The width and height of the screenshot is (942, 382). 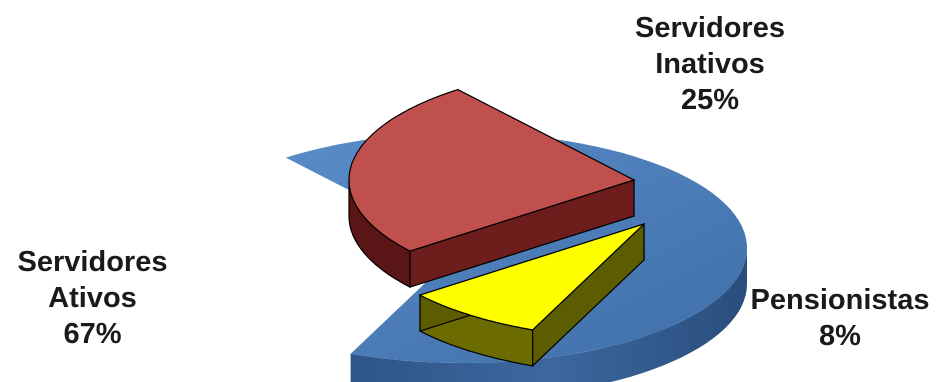 I want to click on slice-label-servidores-inativos: Servidores Inativos 25%, so click(x=710, y=64).